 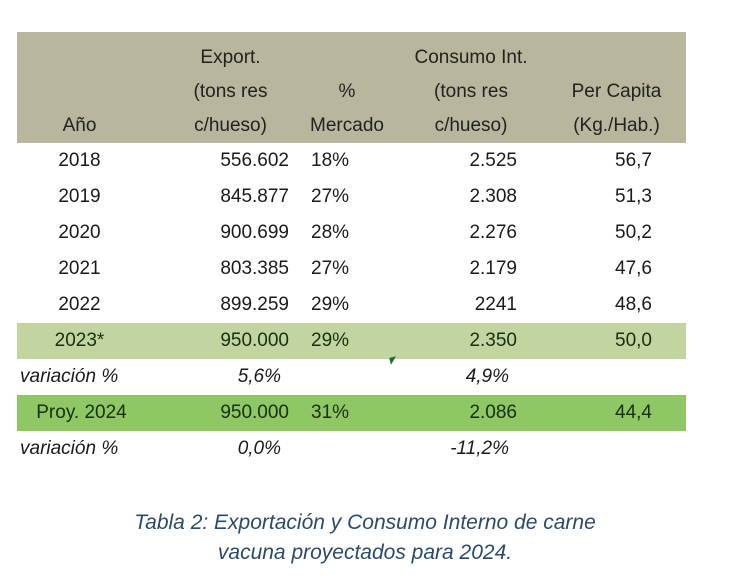 I want to click on header-export-line1: Export., so click(x=230, y=57).